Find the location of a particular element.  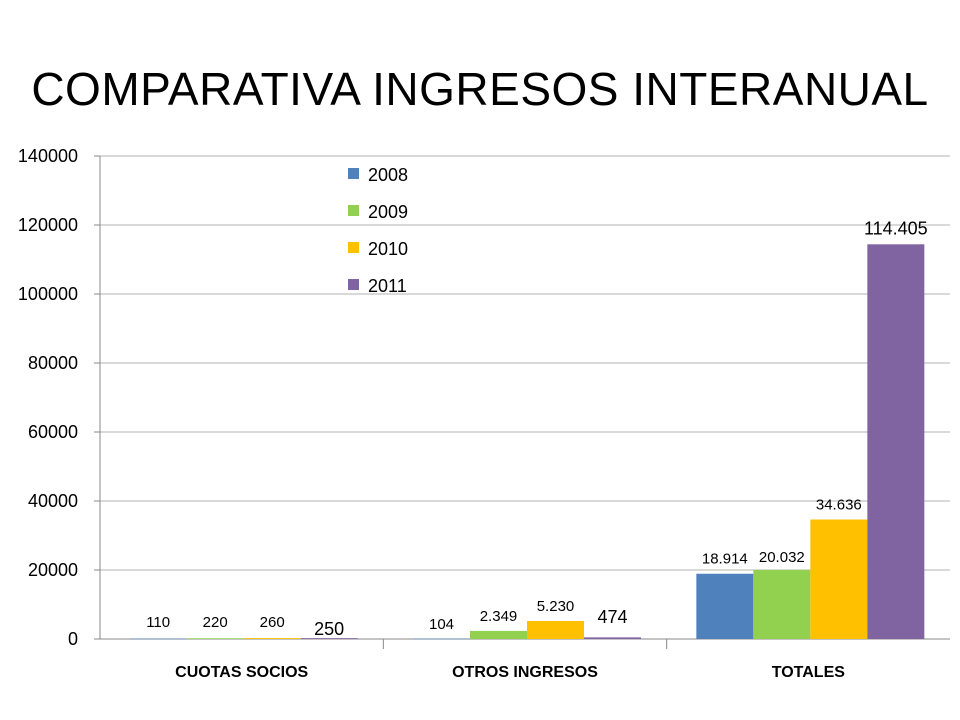

y-tick-label: 100000 is located at coordinates (48, 294).